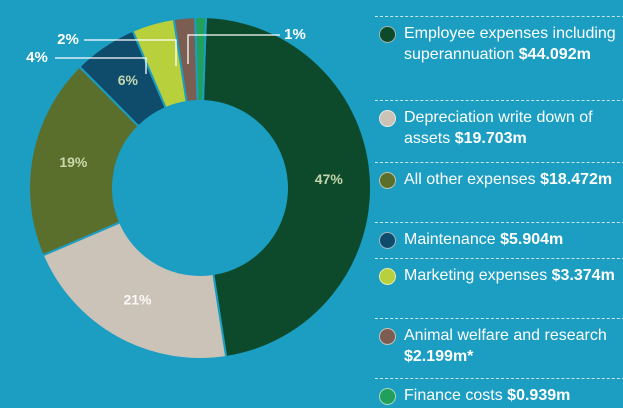  What do you see at coordinates (128, 80) in the screenshot?
I see `slice-label: 6%` at bounding box center [128, 80].